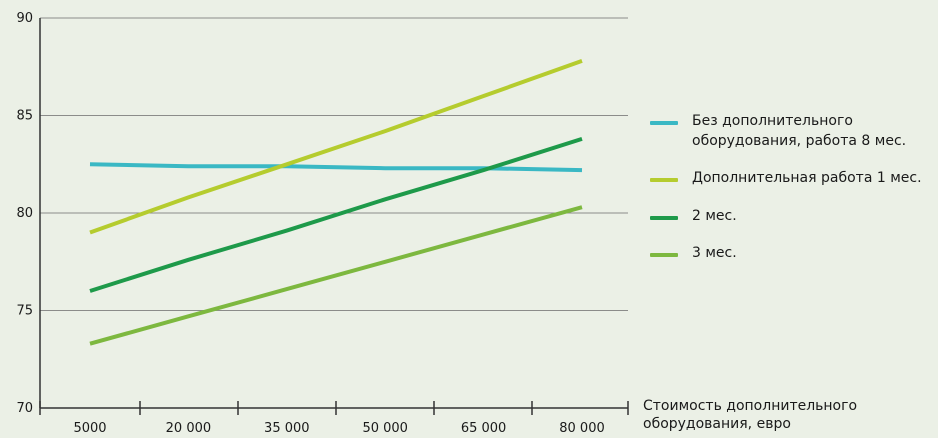 Image resolution: width=938 pixels, height=438 pixels. What do you see at coordinates (24, 311) in the screenshot?
I see `y-tick-label: 75` at bounding box center [24, 311].